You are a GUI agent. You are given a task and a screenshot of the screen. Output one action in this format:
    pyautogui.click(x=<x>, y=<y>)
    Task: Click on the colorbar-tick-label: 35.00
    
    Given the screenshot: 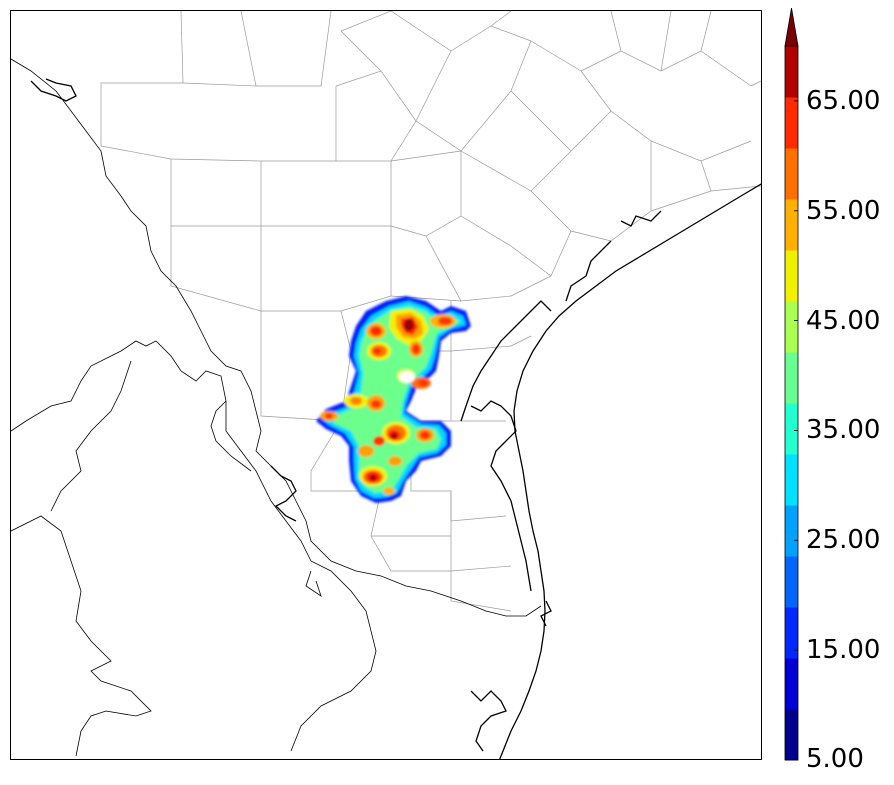 What is the action you would take?
    pyautogui.click(x=843, y=430)
    